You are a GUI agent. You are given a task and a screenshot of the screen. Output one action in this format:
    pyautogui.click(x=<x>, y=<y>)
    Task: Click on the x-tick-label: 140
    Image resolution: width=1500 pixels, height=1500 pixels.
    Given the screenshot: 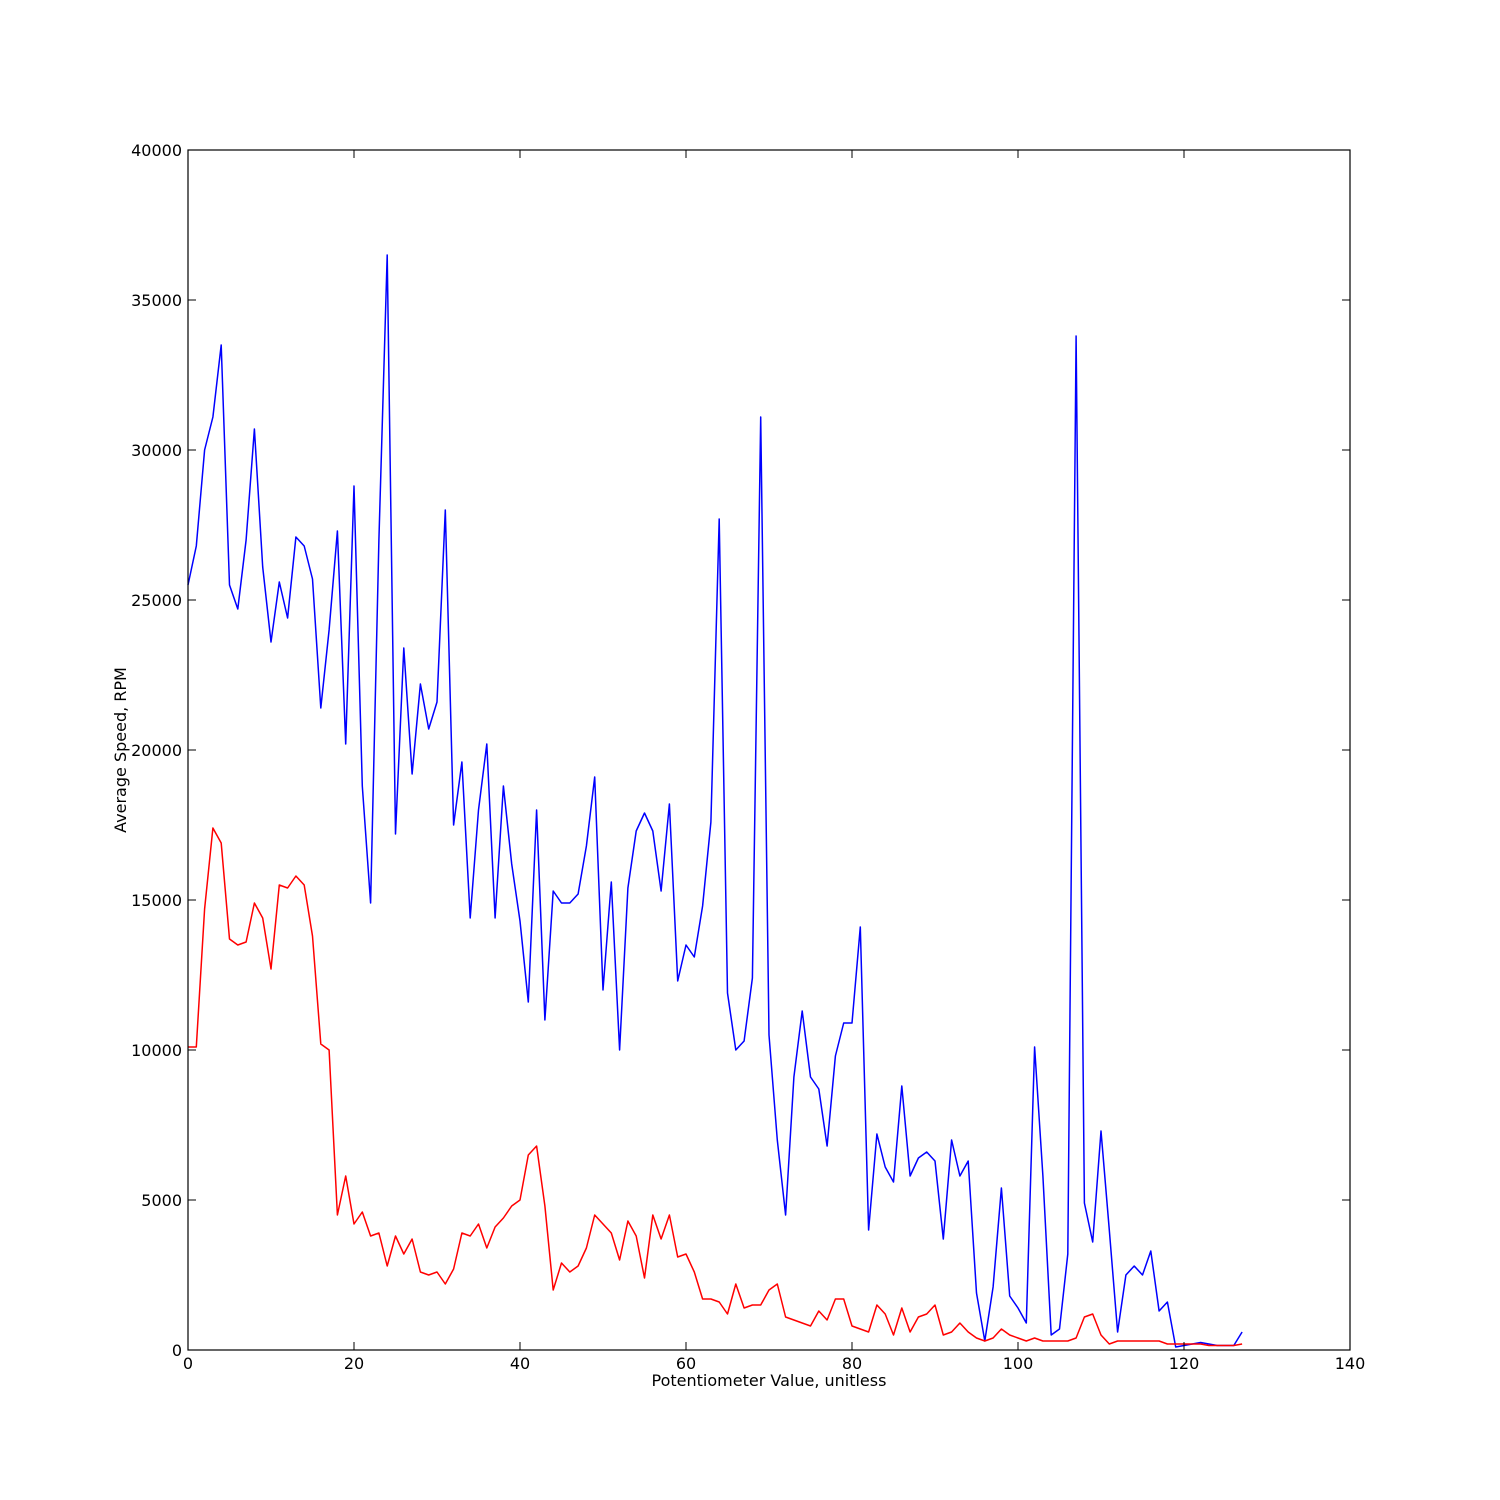 What is the action you would take?
    pyautogui.click(x=1350, y=1363)
    